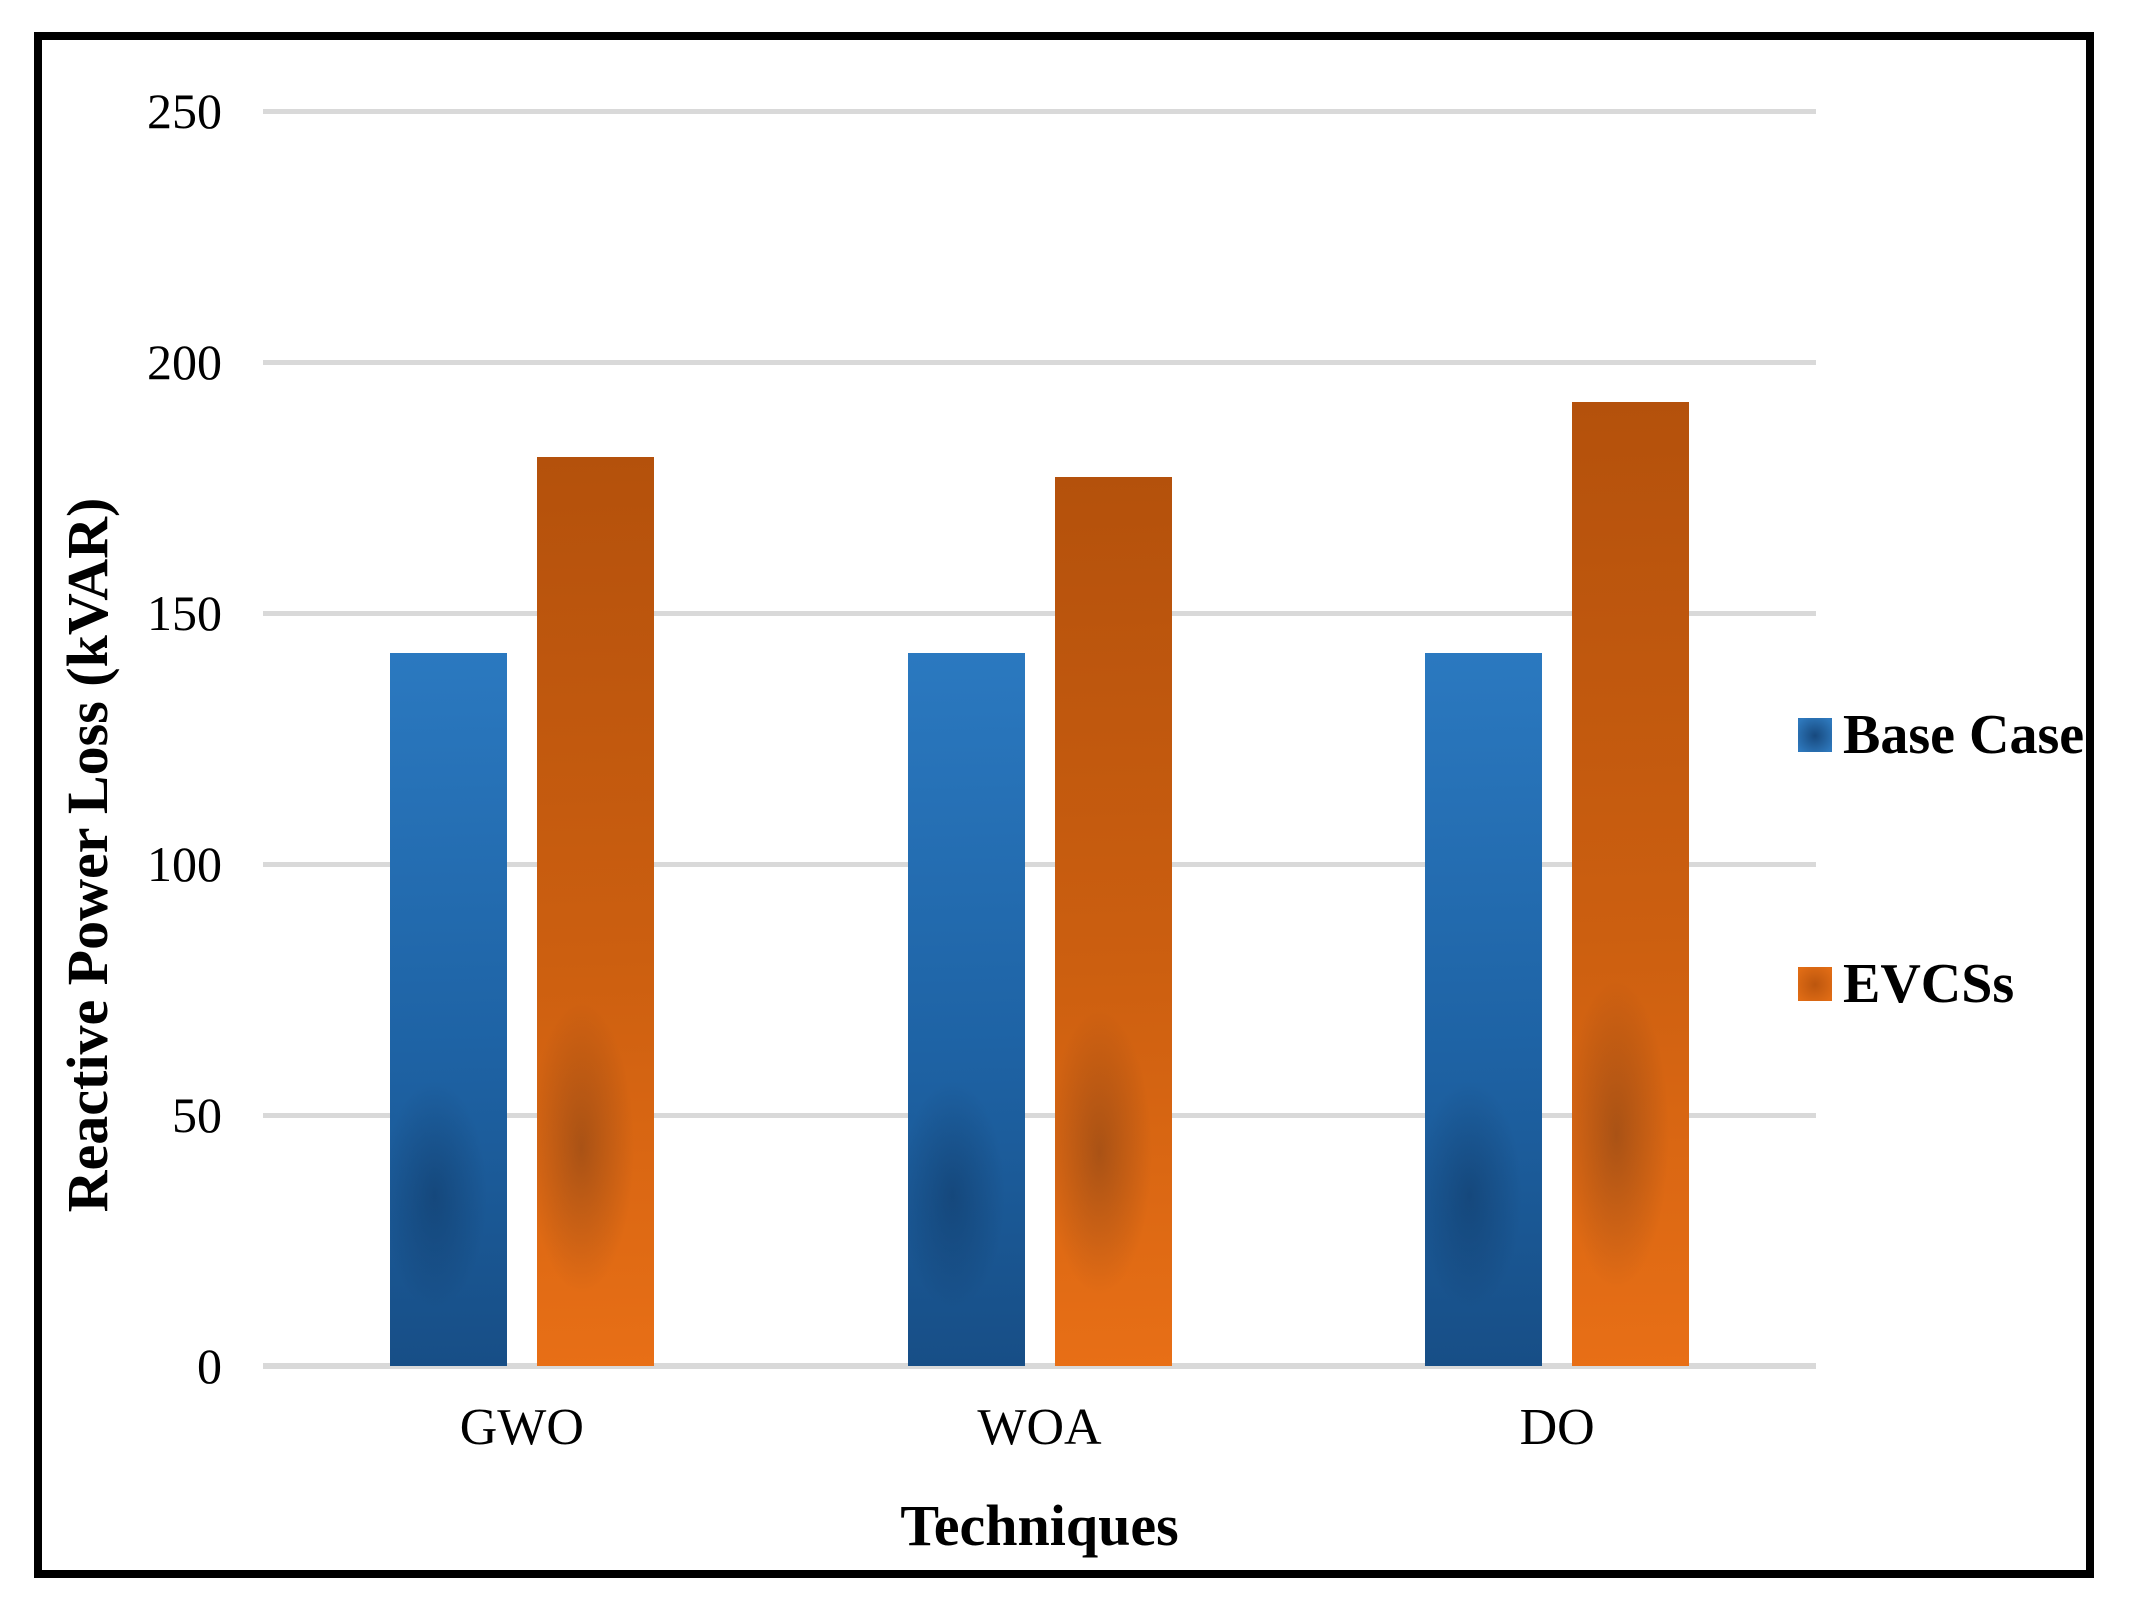 This screenshot has width=2130, height=1611. I want to click on x-tick-label-gwo: GWO, so click(521, 1427).